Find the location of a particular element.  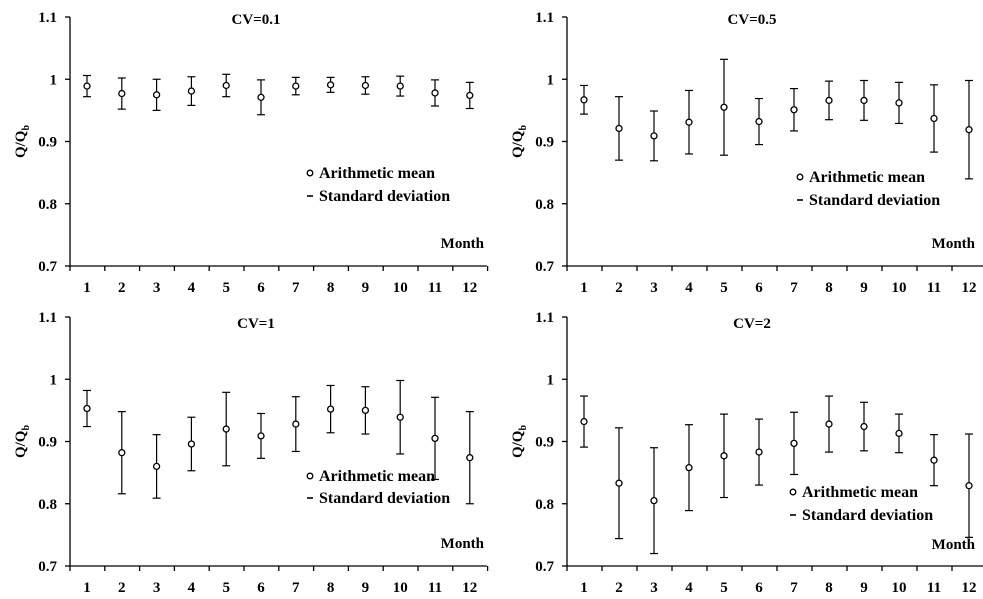

chart-title: CV=2 is located at coordinates (752, 324).